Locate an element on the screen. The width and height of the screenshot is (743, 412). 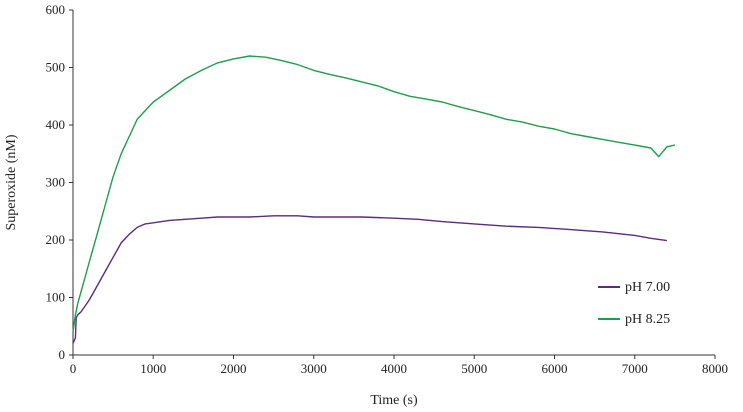
y-tick-label: 500 is located at coordinates (56, 67).